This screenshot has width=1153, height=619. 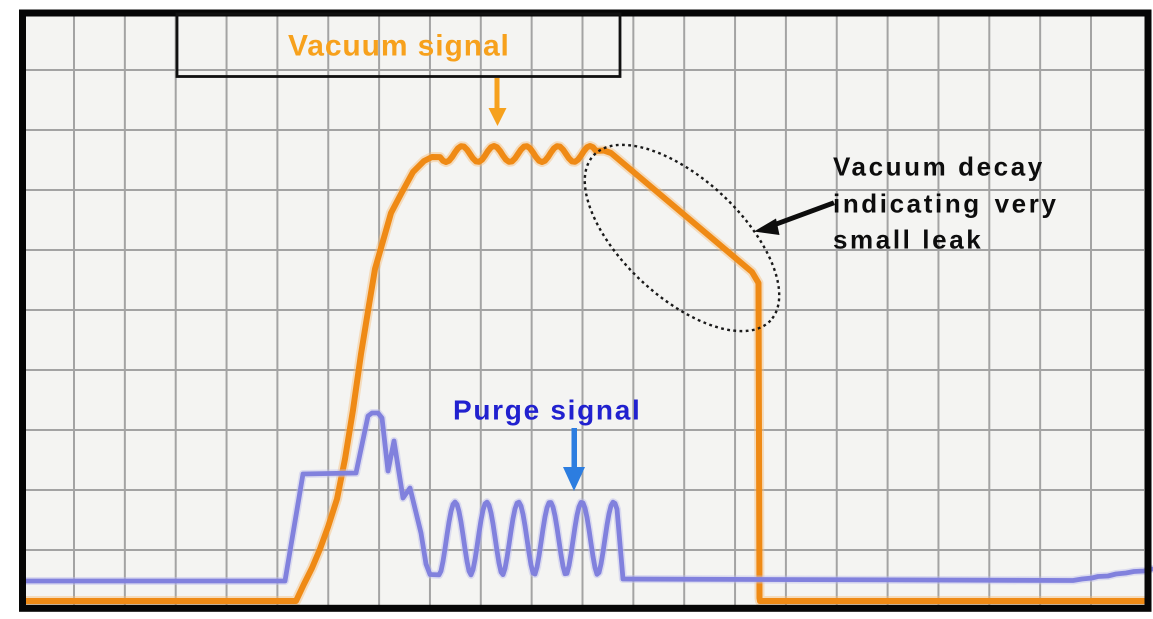 What do you see at coordinates (547, 410) in the screenshot?
I see `svg-text: Purge signal` at bounding box center [547, 410].